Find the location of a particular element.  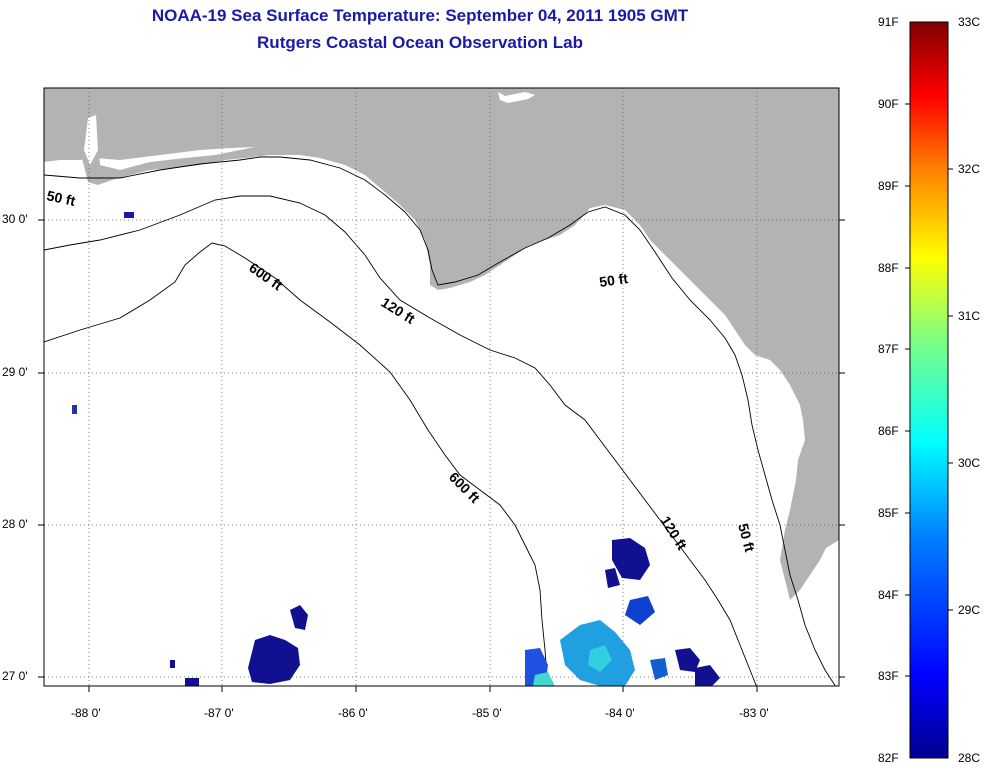

colorbar-f-label: 85F is located at coordinates (888, 513).